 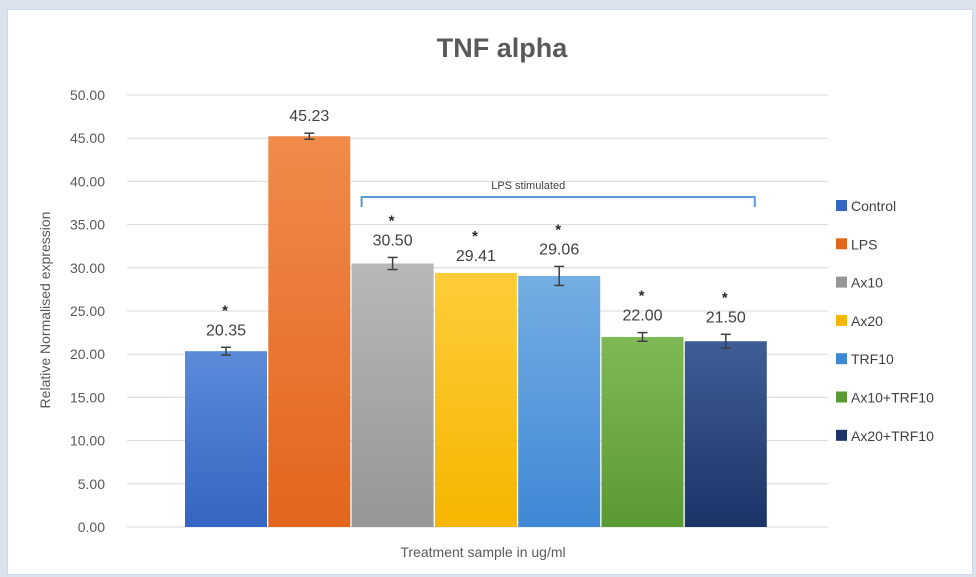 What do you see at coordinates (87, 138) in the screenshot?
I see `y-tick-label: 45.00` at bounding box center [87, 138].